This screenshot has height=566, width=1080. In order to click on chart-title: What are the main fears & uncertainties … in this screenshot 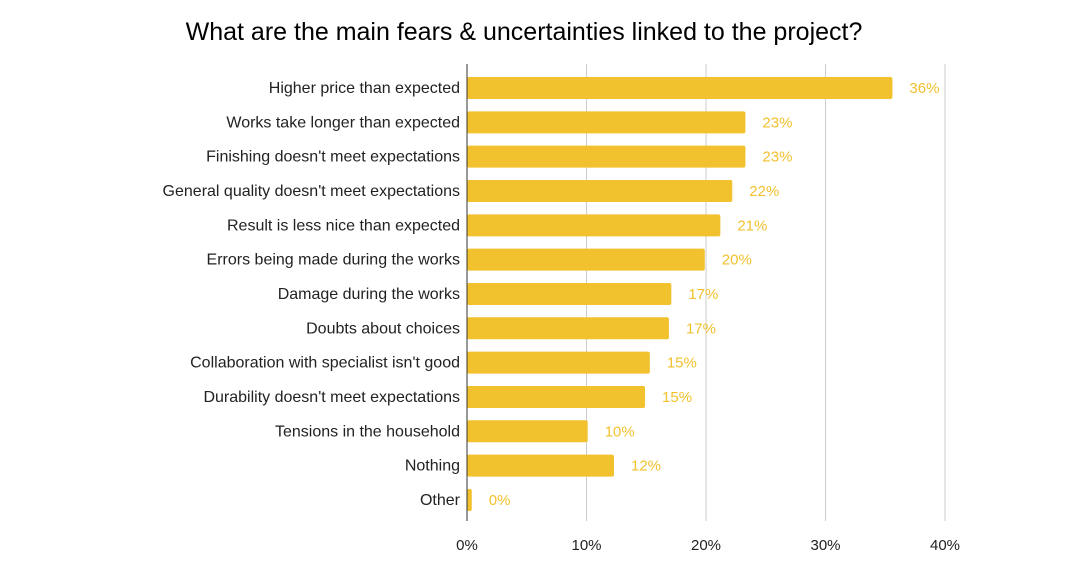, I will do `click(524, 32)`.